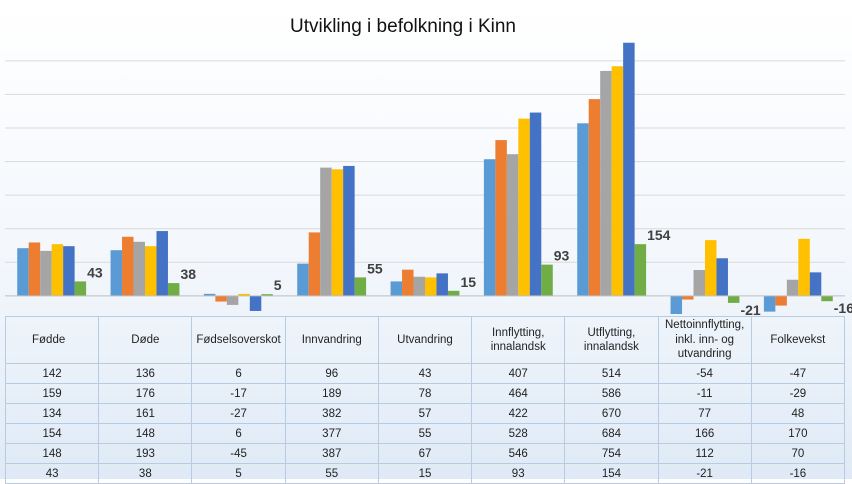 The height and width of the screenshot is (484, 852). What do you see at coordinates (116, 273) in the screenshot?
I see `bar-s1-dode` at bounding box center [116, 273].